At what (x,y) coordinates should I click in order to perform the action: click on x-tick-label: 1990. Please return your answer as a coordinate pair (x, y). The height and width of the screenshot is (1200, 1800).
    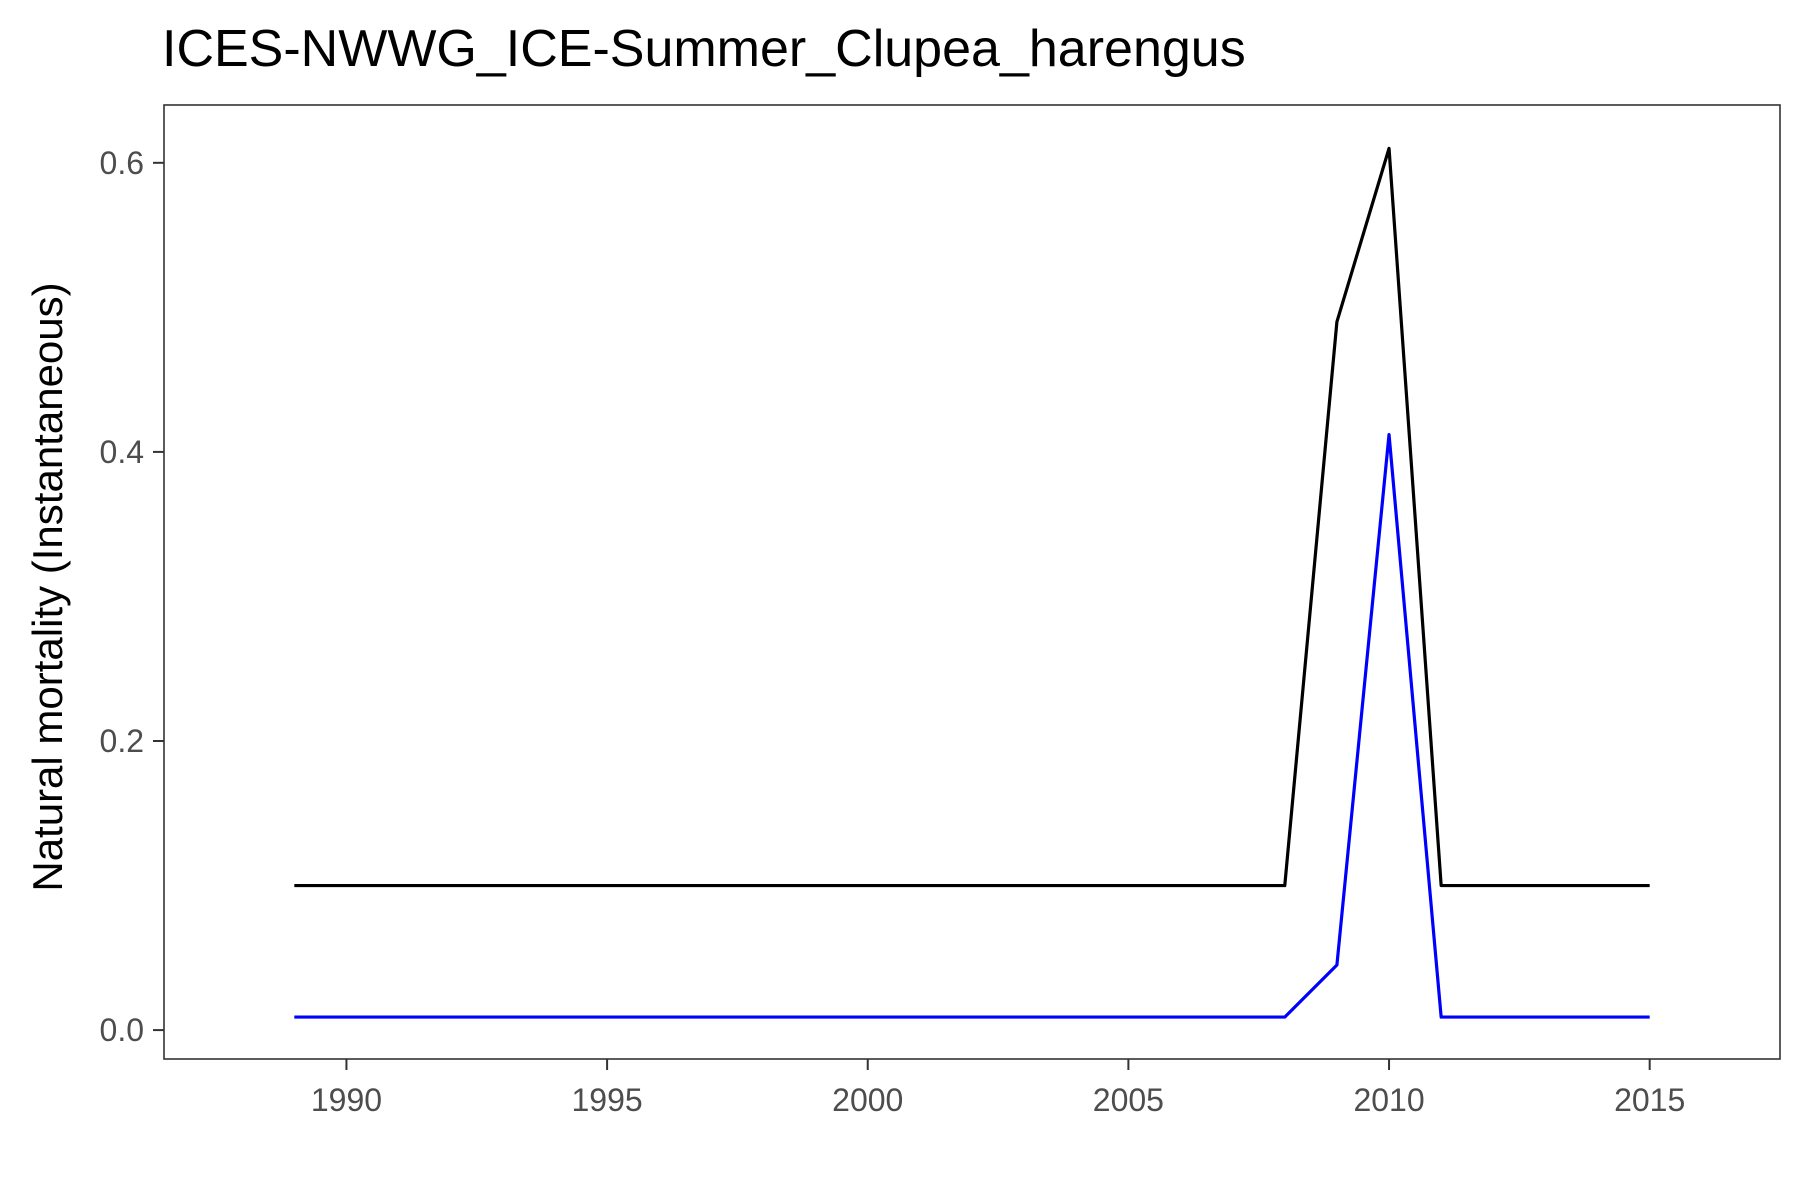
    Looking at the image, I should click on (346, 1100).